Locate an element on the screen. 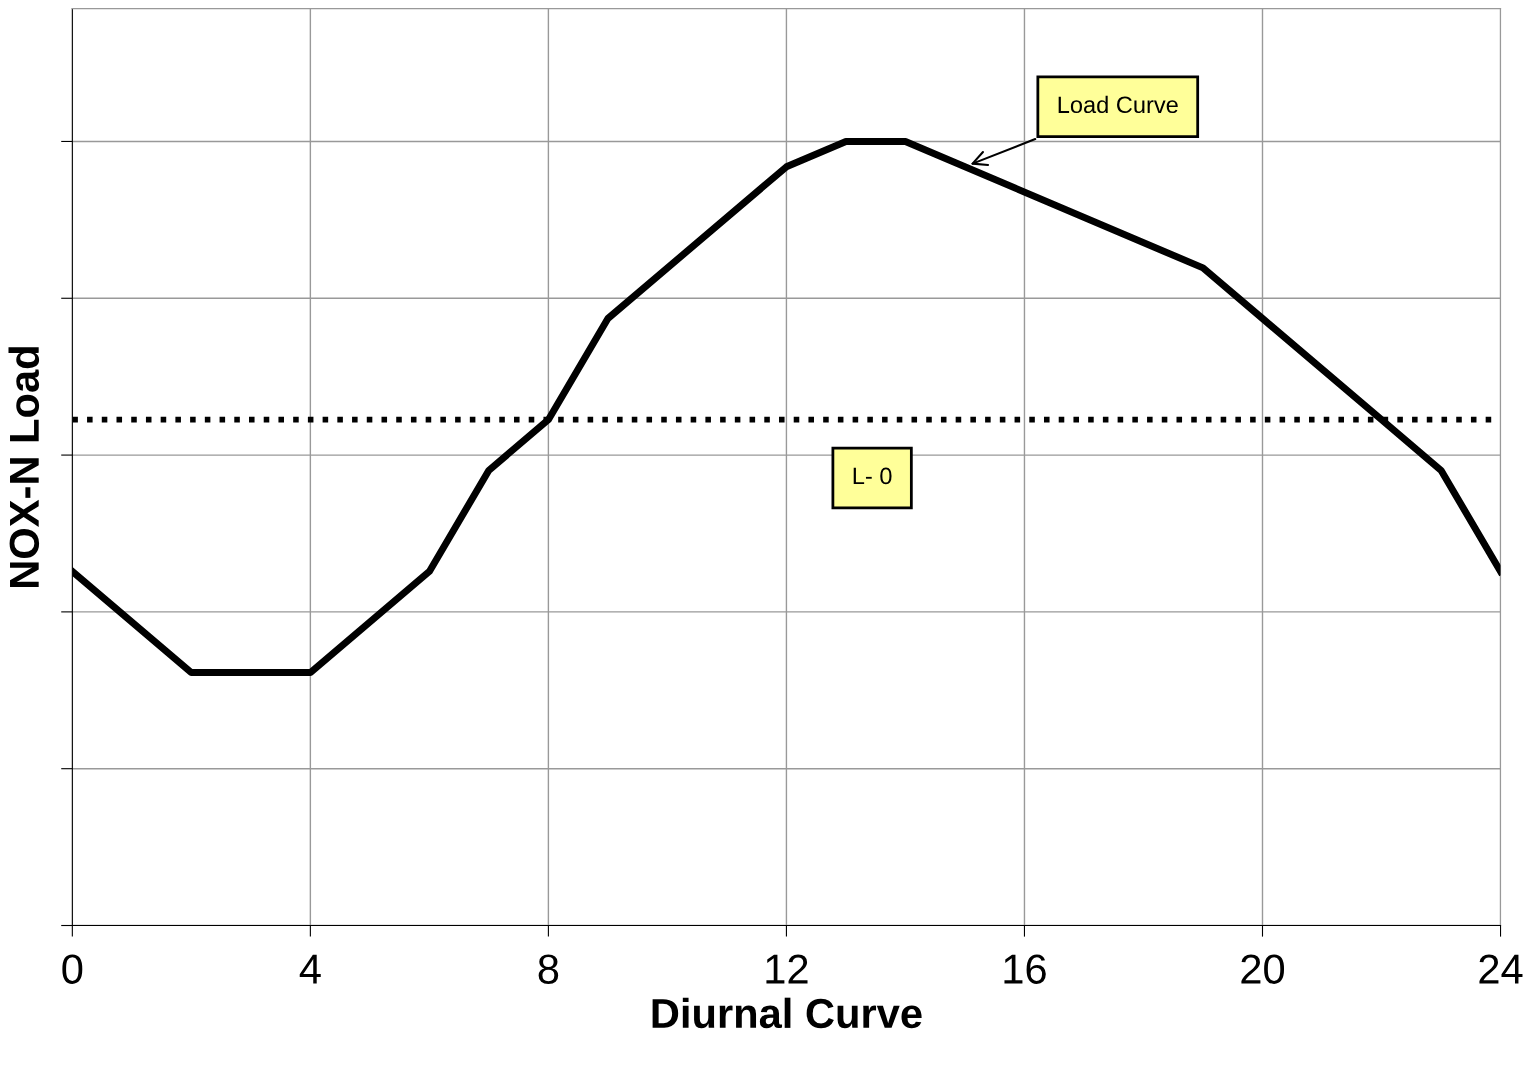 The width and height of the screenshot is (1539, 1085). x-axis-title: Diurnal Curve is located at coordinates (787, 1013).